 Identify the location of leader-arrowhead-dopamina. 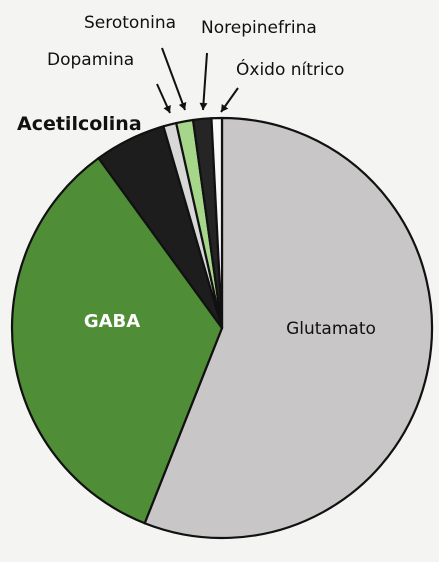
(167, 108).